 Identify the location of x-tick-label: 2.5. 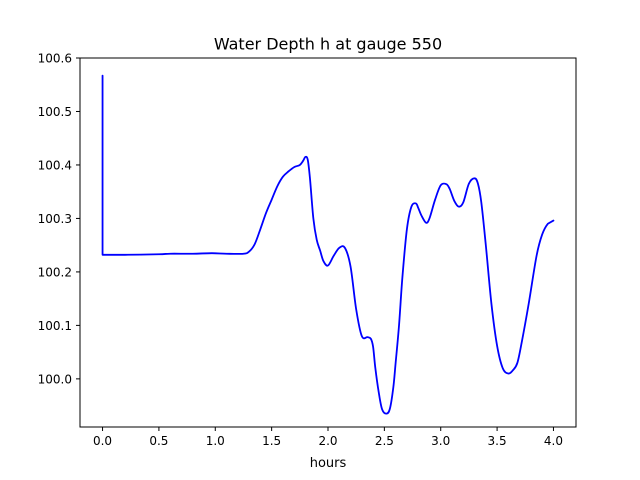
(384, 441).